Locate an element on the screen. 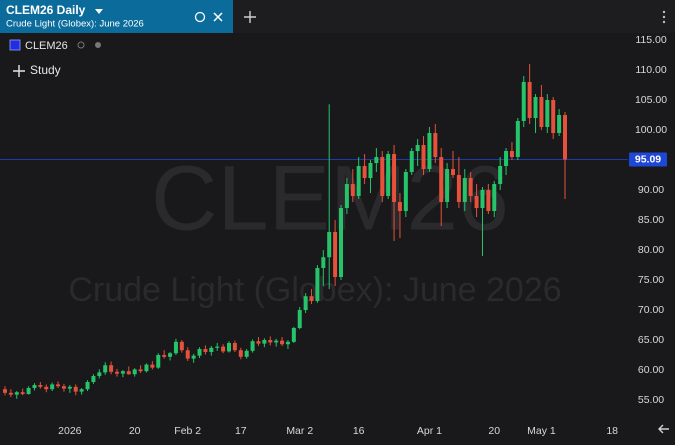 The image size is (675, 445). tab-close is located at coordinates (218, 17).